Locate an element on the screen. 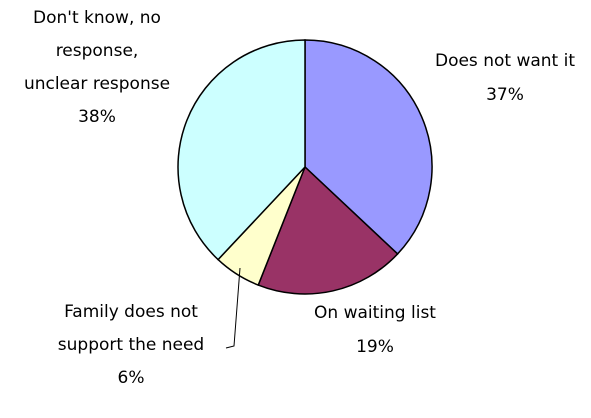  value-label: 19% is located at coordinates (375, 347).